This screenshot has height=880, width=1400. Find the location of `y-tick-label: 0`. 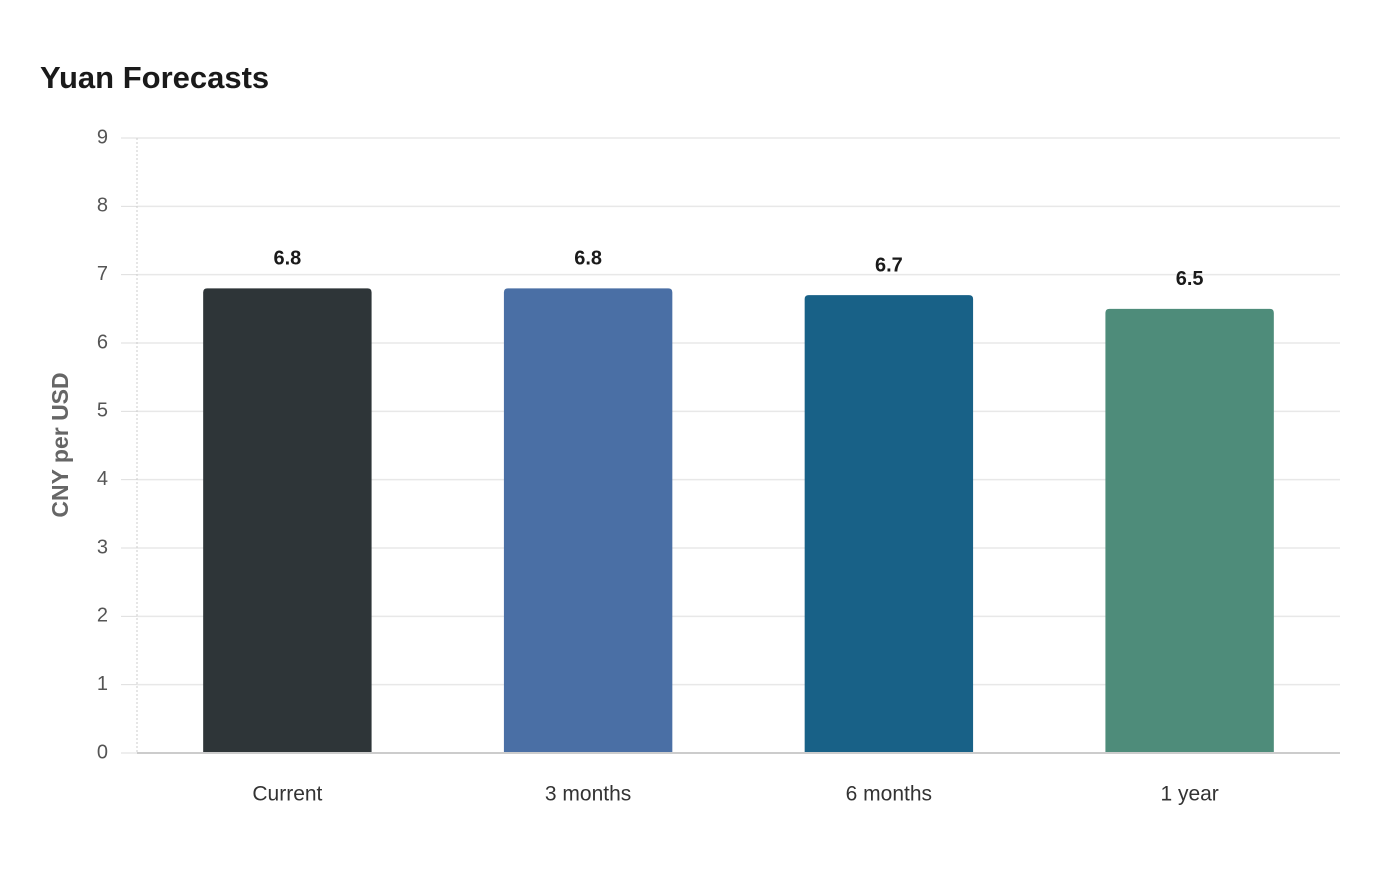

y-tick-label: 0 is located at coordinates (102, 752).